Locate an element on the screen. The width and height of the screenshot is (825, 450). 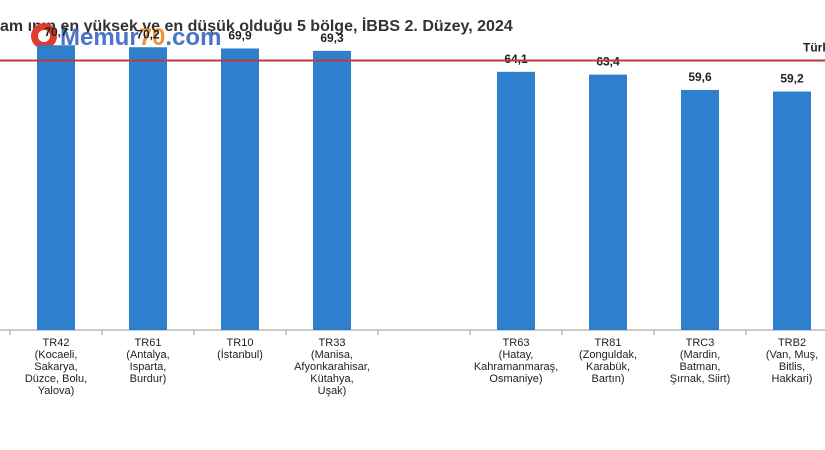
watermark-part: 70 is located at coordinates (152, 37).